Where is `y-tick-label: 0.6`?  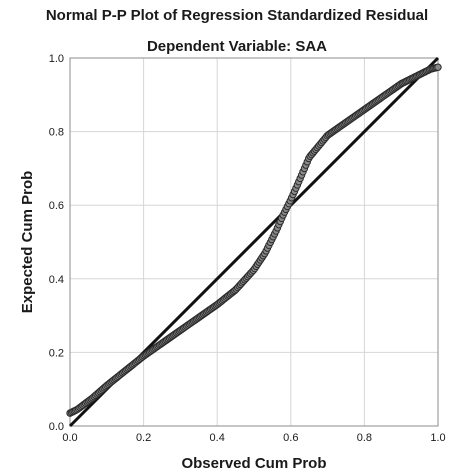
y-tick-label: 0.6 is located at coordinates (56, 206).